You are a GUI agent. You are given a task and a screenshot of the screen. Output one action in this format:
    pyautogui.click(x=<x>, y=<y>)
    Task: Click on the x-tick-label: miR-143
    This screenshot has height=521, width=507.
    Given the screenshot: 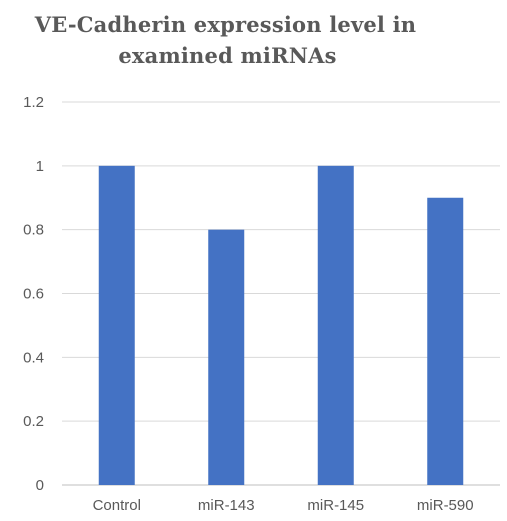 What is the action you would take?
    pyautogui.click(x=226, y=505)
    